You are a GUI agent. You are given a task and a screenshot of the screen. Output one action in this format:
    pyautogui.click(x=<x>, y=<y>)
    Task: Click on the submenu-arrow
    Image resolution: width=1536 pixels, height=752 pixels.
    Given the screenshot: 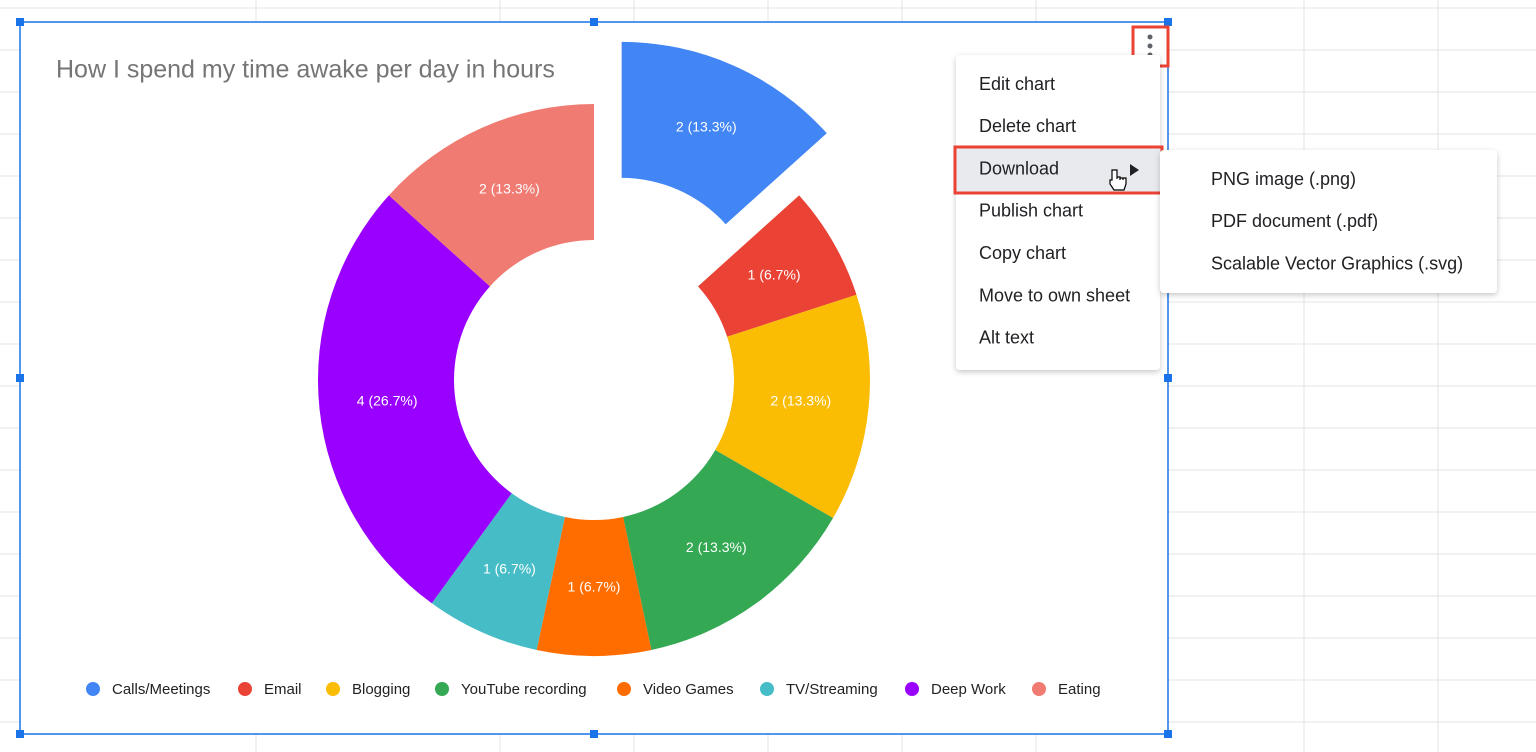 What is the action you would take?
    pyautogui.click(x=1134, y=170)
    